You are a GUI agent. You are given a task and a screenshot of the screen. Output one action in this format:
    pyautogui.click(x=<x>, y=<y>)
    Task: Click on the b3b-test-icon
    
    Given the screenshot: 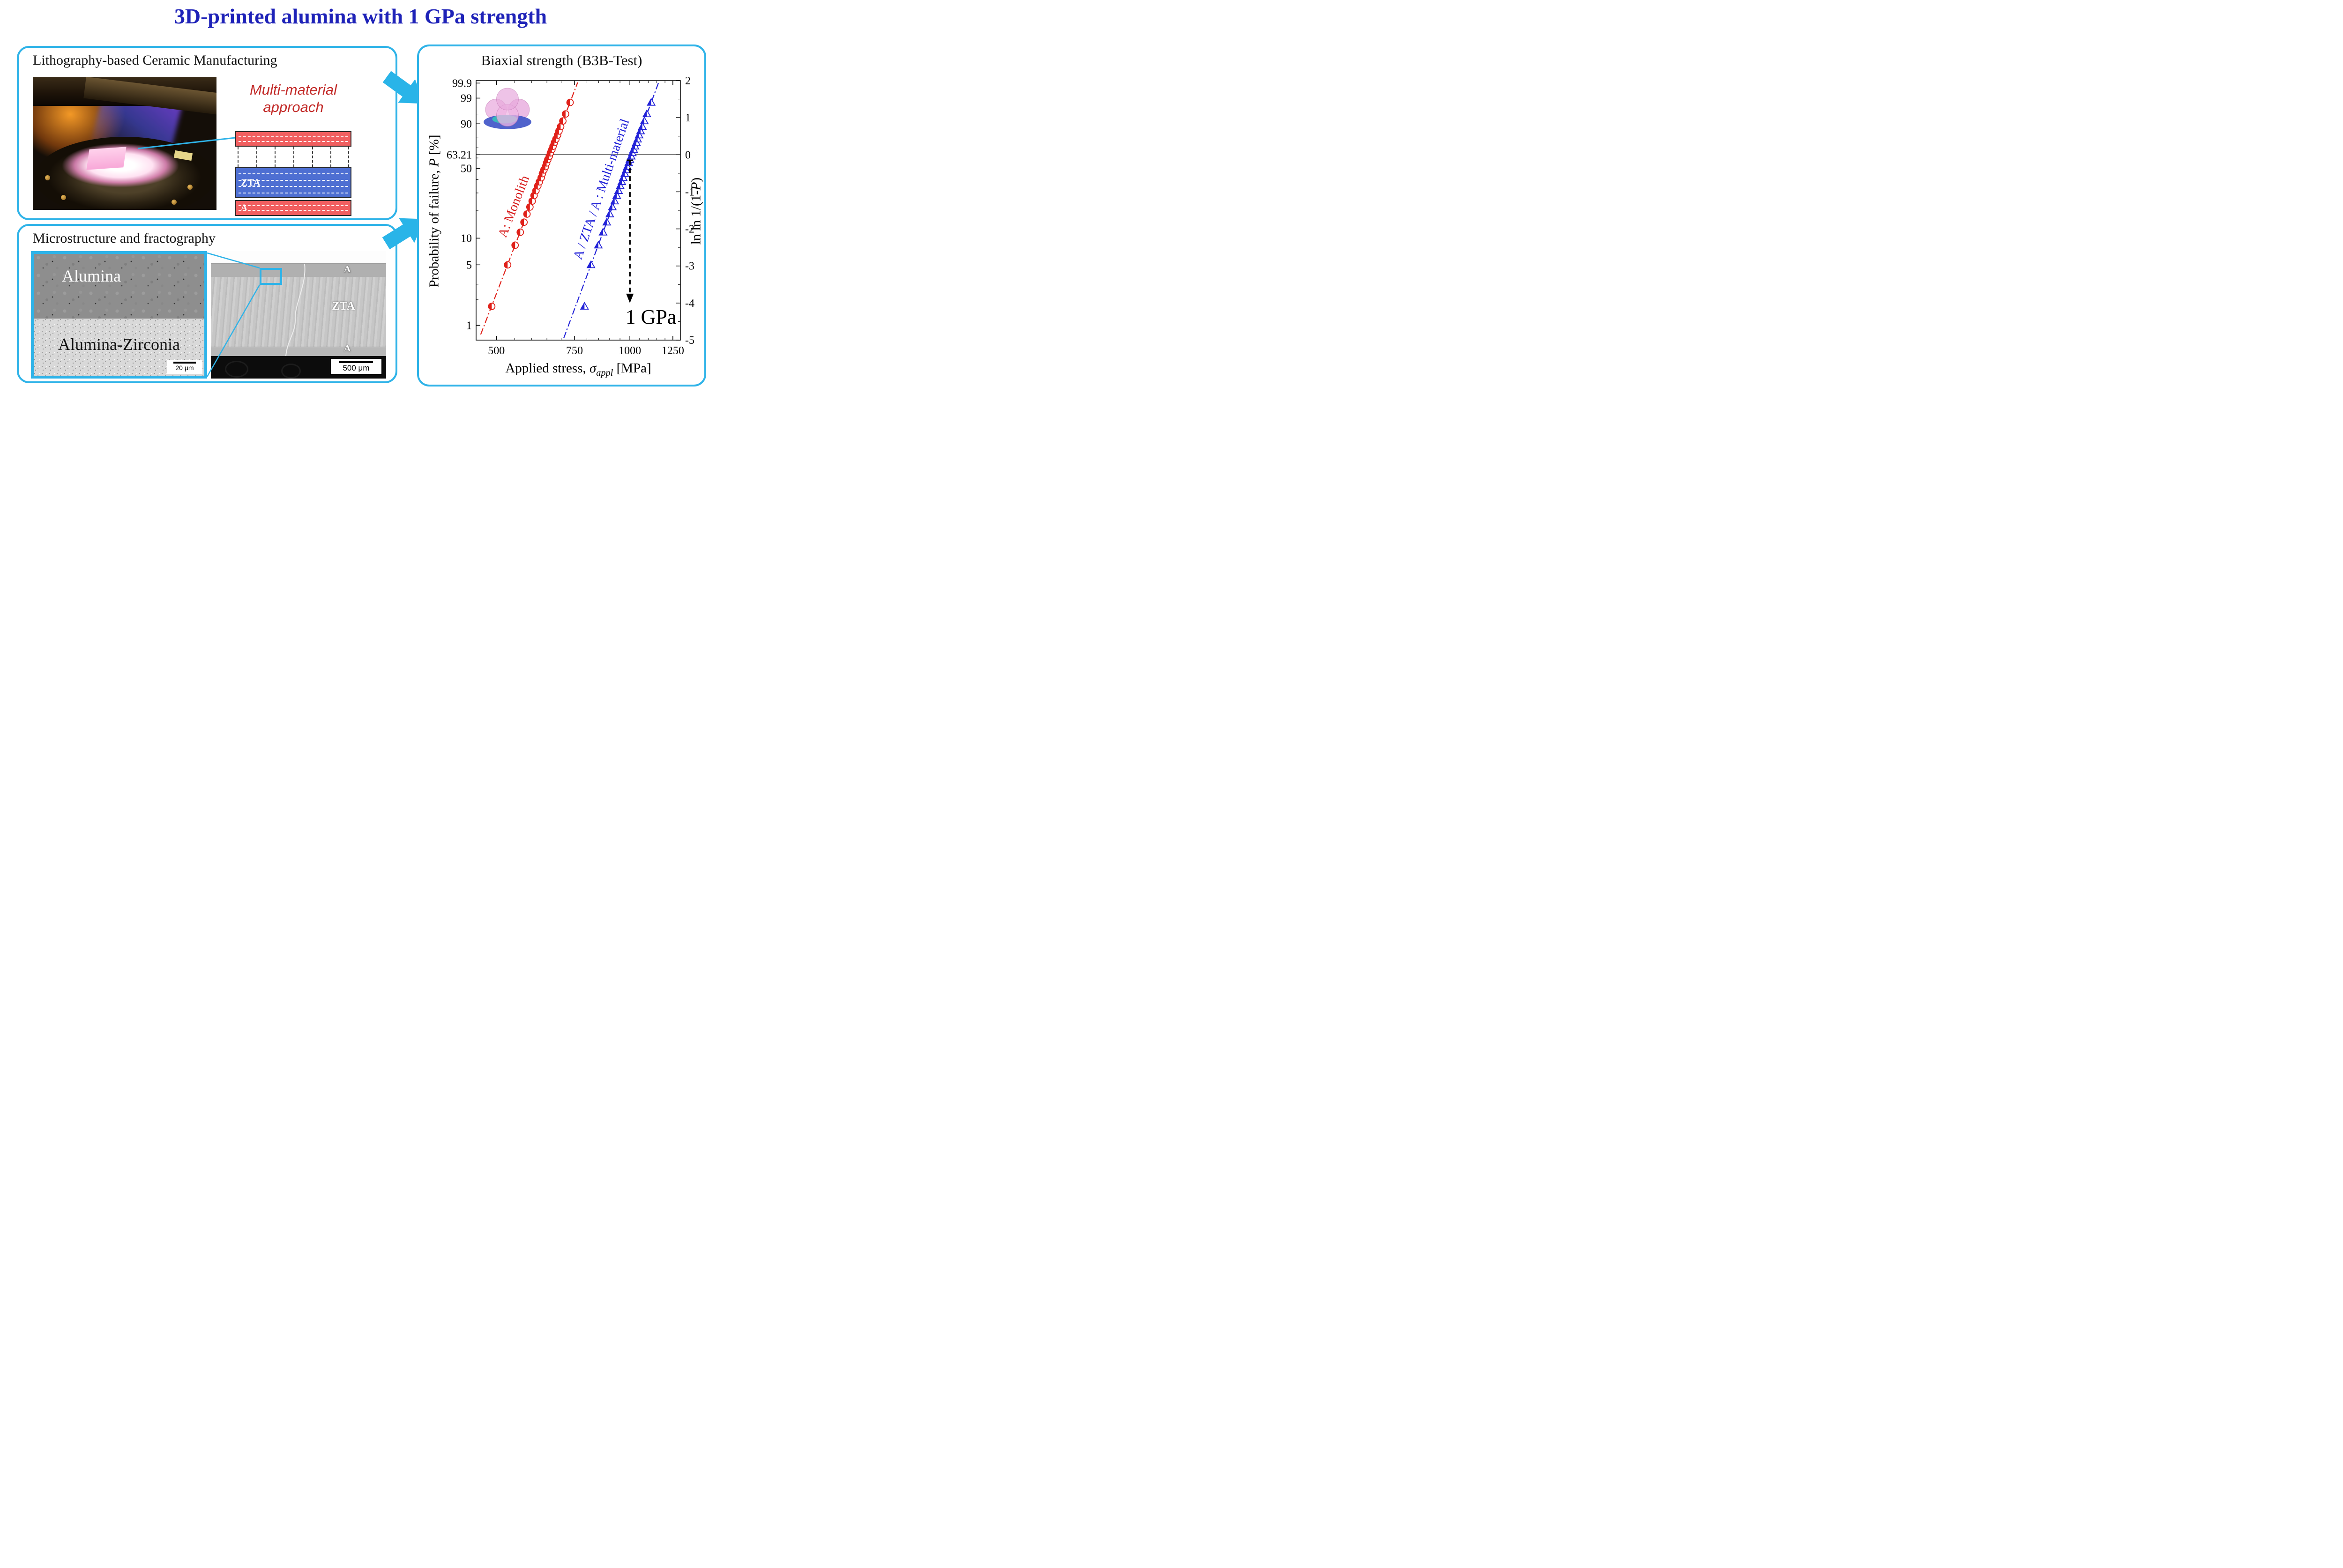 What is the action you would take?
    pyautogui.click(x=507, y=109)
    